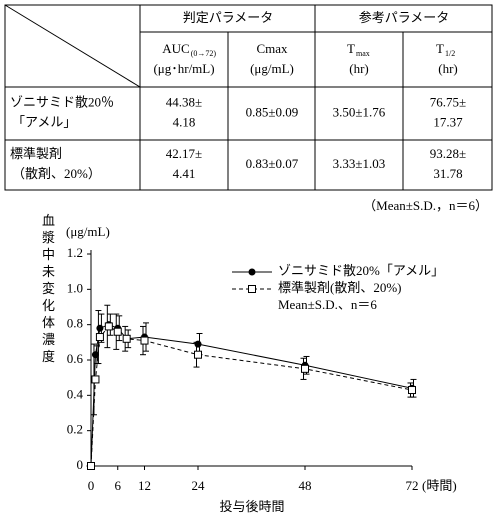  I want to click on y-tick-label: 1.2, so click(75, 252).